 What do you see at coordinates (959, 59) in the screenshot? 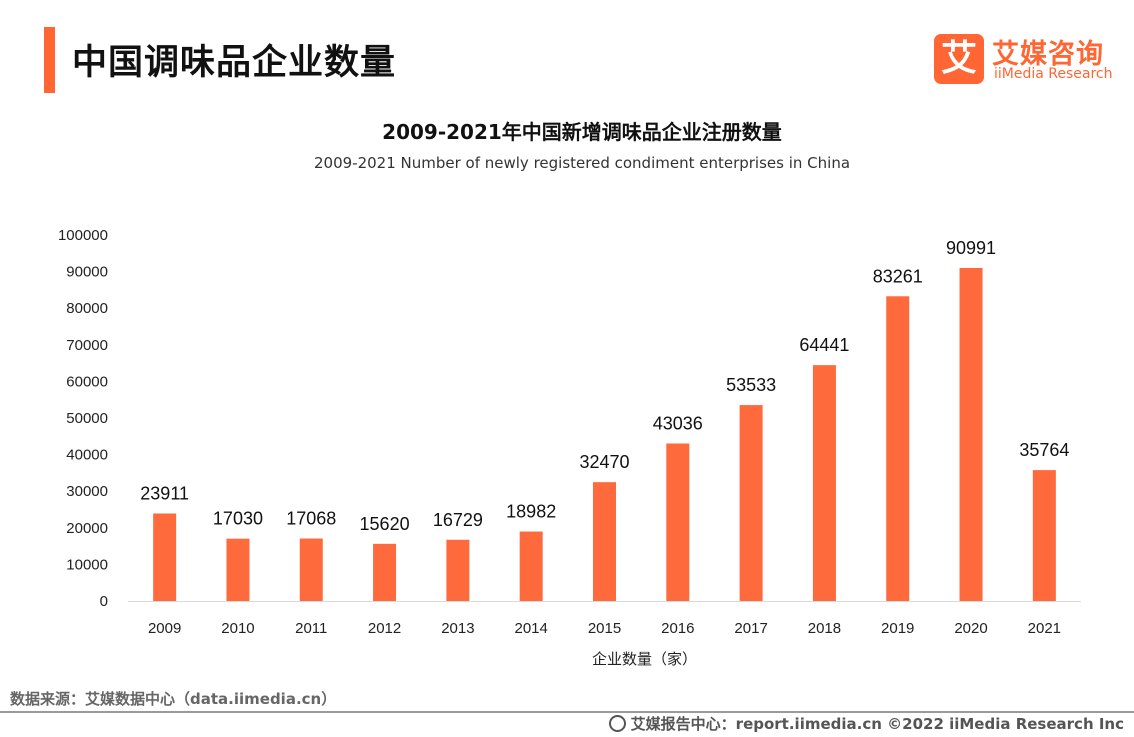
I see `logo-mark: 艾` at bounding box center [959, 59].